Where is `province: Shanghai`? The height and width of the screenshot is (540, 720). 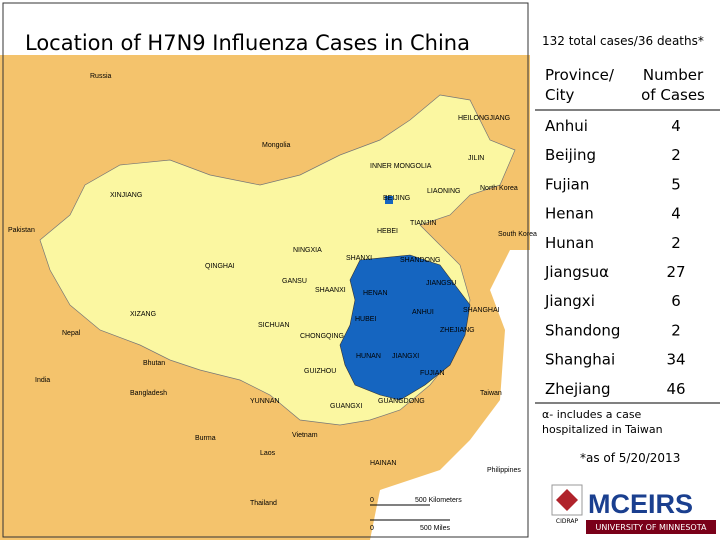
province: Shanghai is located at coordinates (580, 360).